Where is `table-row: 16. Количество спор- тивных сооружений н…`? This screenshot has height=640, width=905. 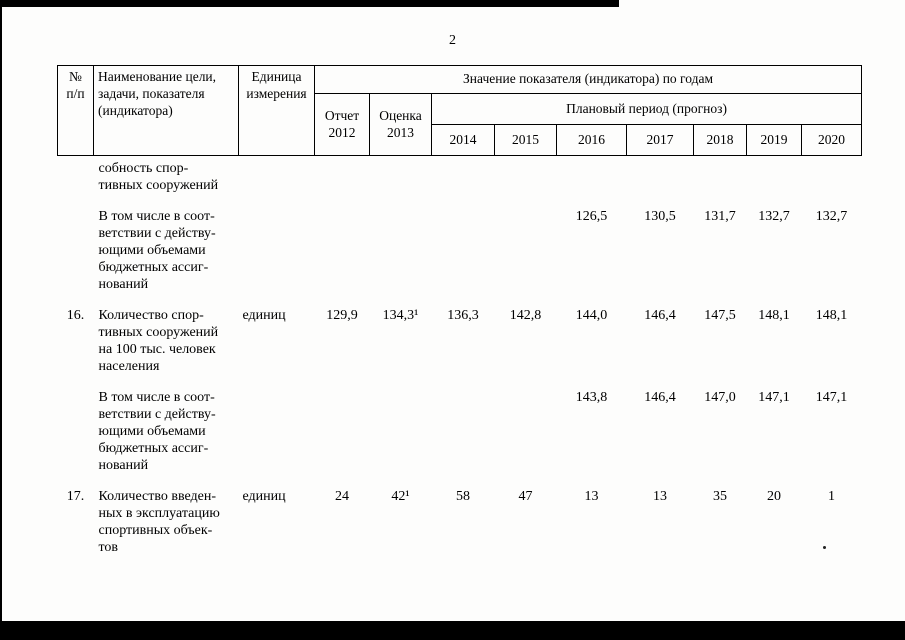
table-row: 16. Количество спор- тивных сооружений н… is located at coordinates (460, 344).